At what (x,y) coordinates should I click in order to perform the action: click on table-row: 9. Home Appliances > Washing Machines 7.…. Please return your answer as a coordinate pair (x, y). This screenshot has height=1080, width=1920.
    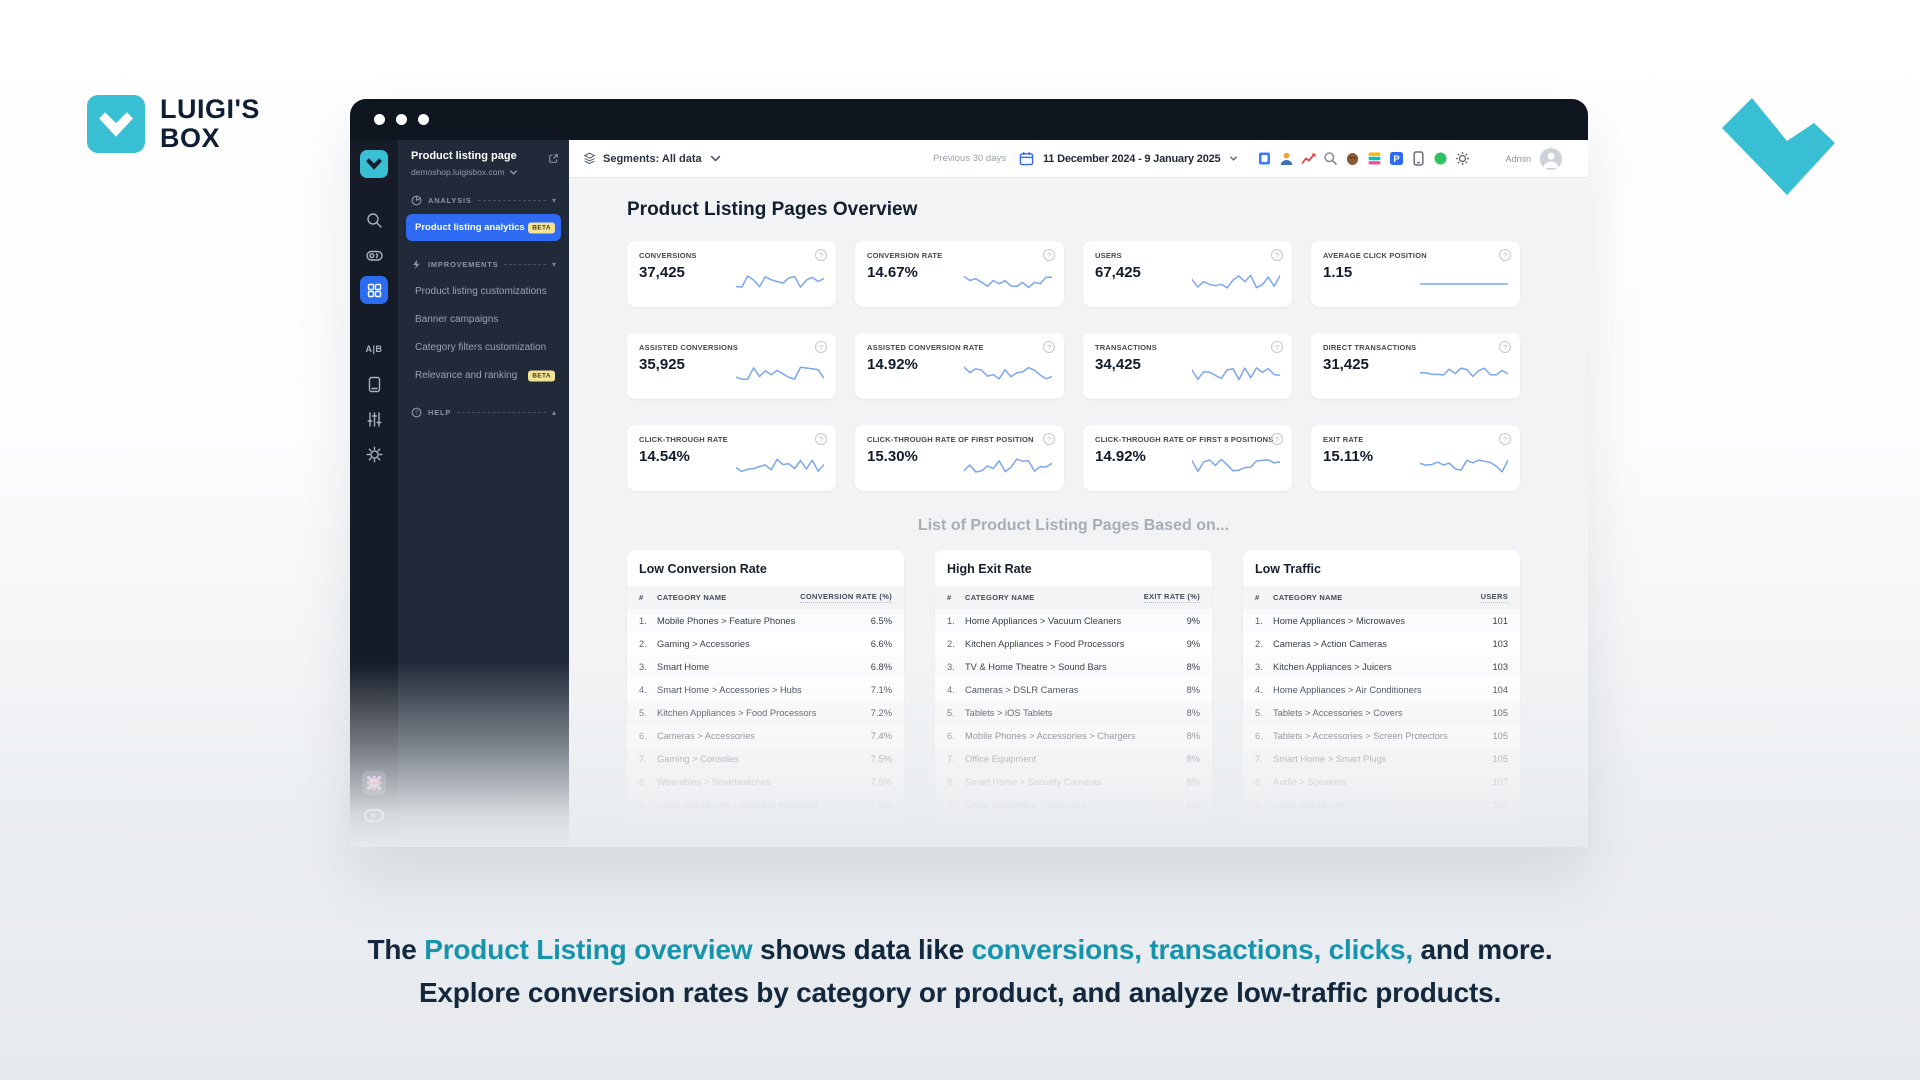
    Looking at the image, I should click on (765, 804).